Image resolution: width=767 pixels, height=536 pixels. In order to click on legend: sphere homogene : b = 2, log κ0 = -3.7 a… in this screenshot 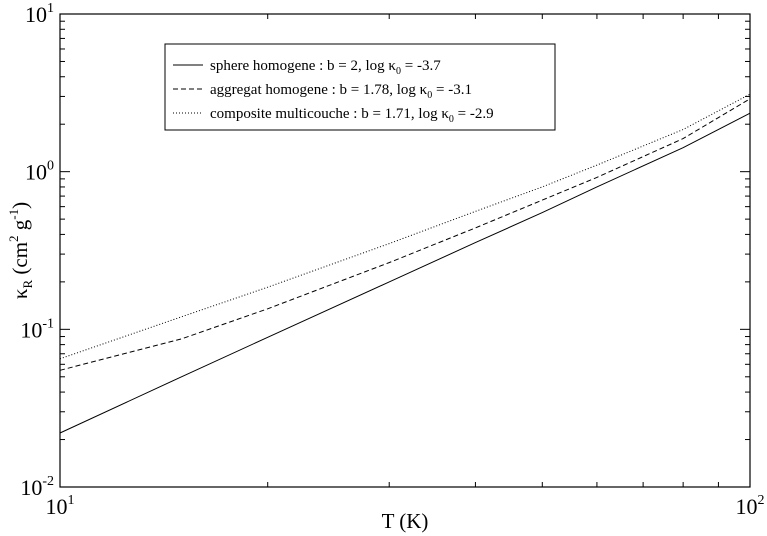, I will do `click(360, 87)`.